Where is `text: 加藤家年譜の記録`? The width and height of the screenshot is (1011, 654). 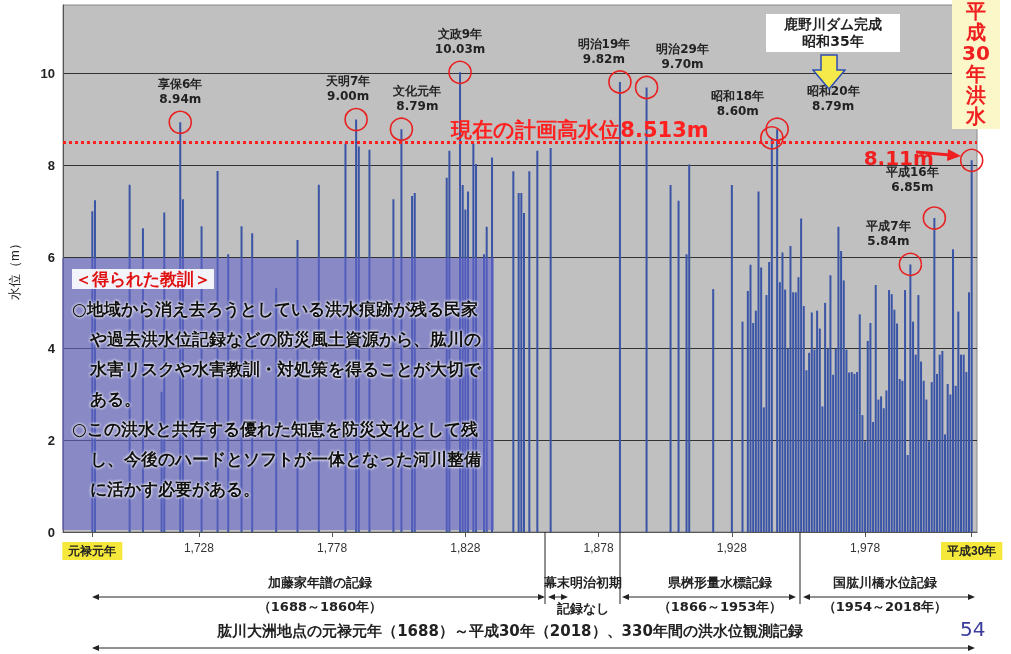 text: 加藤家年譜の記録 is located at coordinates (320, 583).